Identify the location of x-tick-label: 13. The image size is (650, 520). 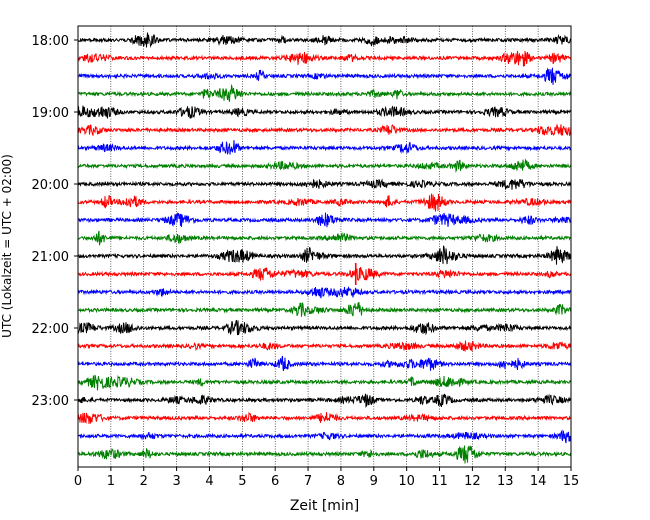
(505, 481).